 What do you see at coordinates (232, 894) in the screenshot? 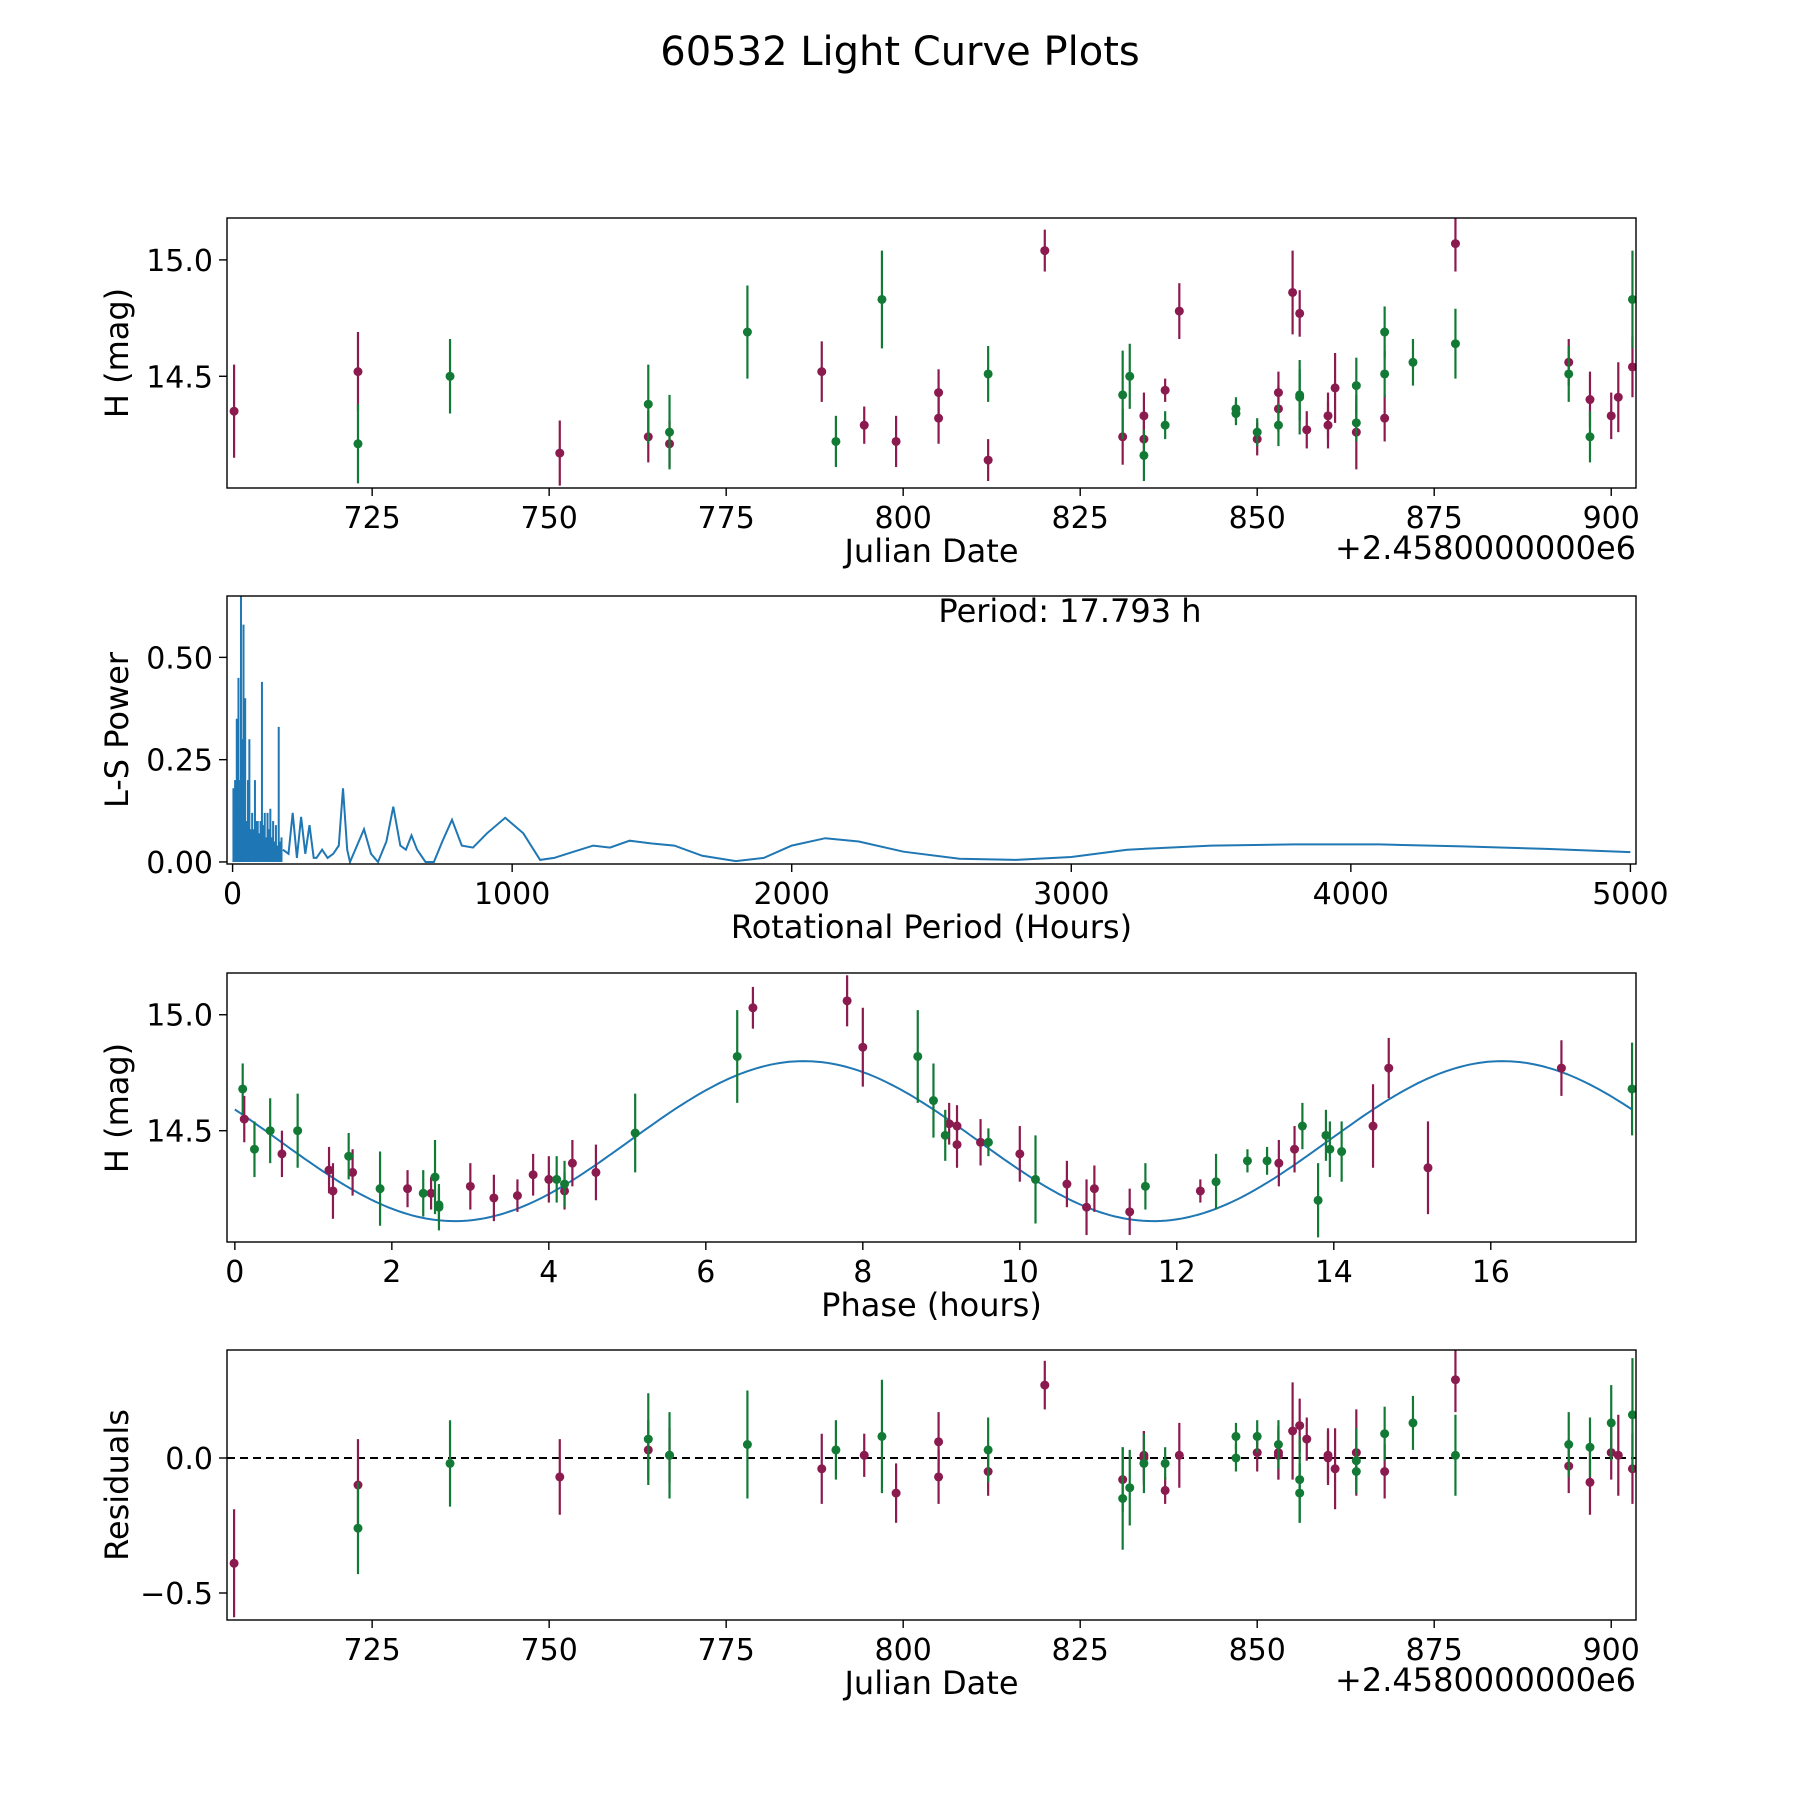
I see `periodogram-xtick-label: 0` at bounding box center [232, 894].